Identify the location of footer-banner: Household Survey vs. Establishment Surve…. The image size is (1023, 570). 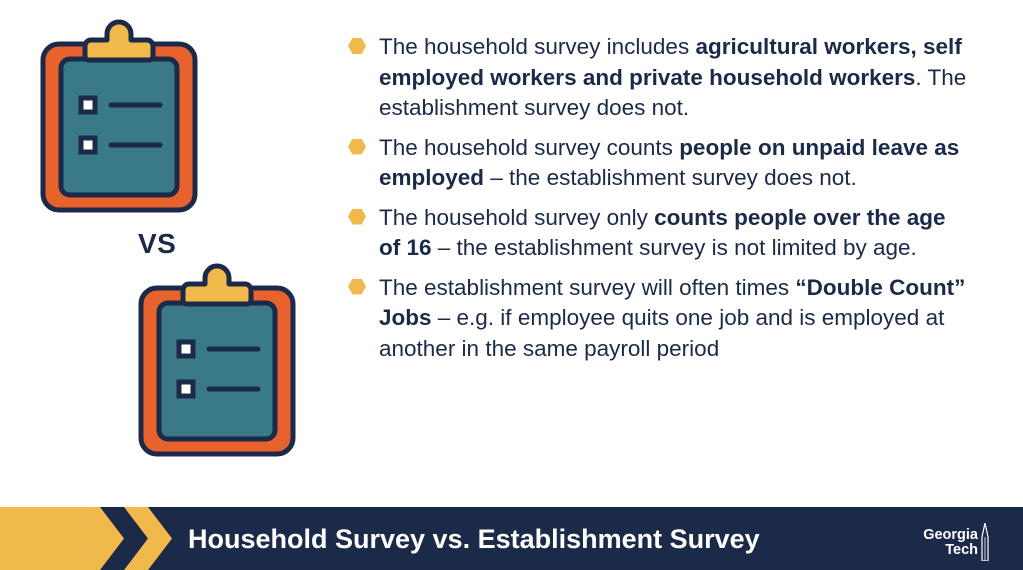
(511, 538).